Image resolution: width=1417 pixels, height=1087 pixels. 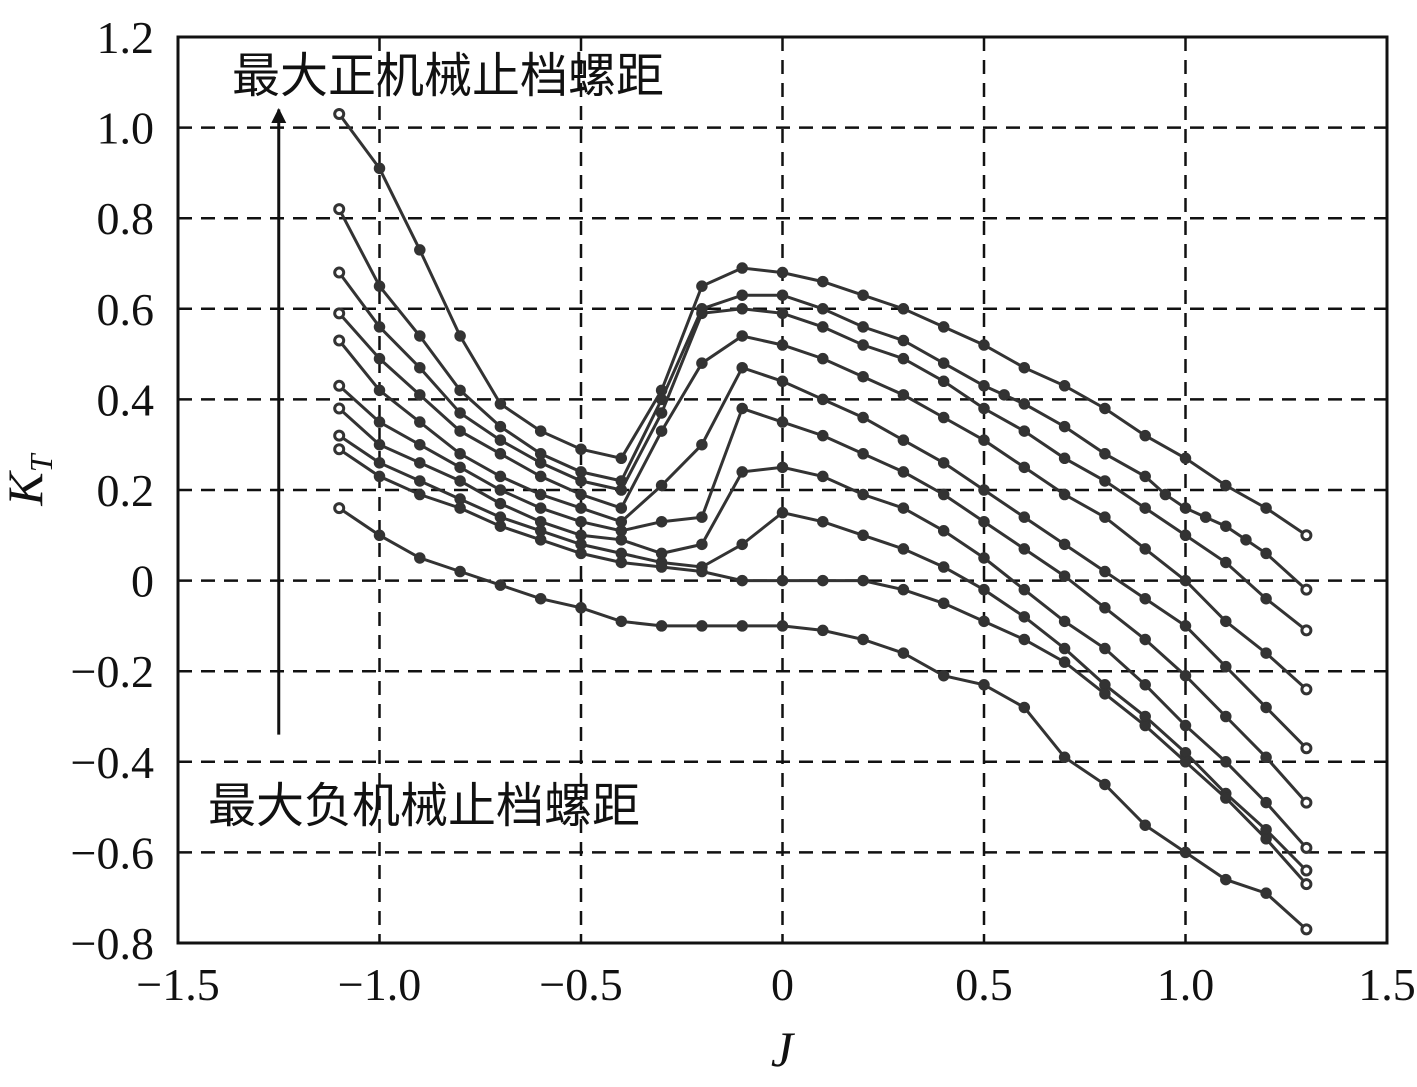 I want to click on y-tick-label: 0.4, so click(x=126, y=399).